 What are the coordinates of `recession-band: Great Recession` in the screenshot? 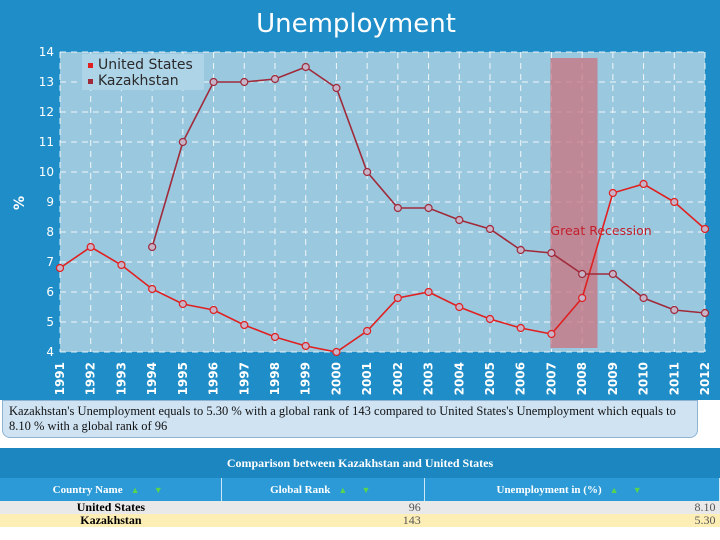 It's located at (601, 203).